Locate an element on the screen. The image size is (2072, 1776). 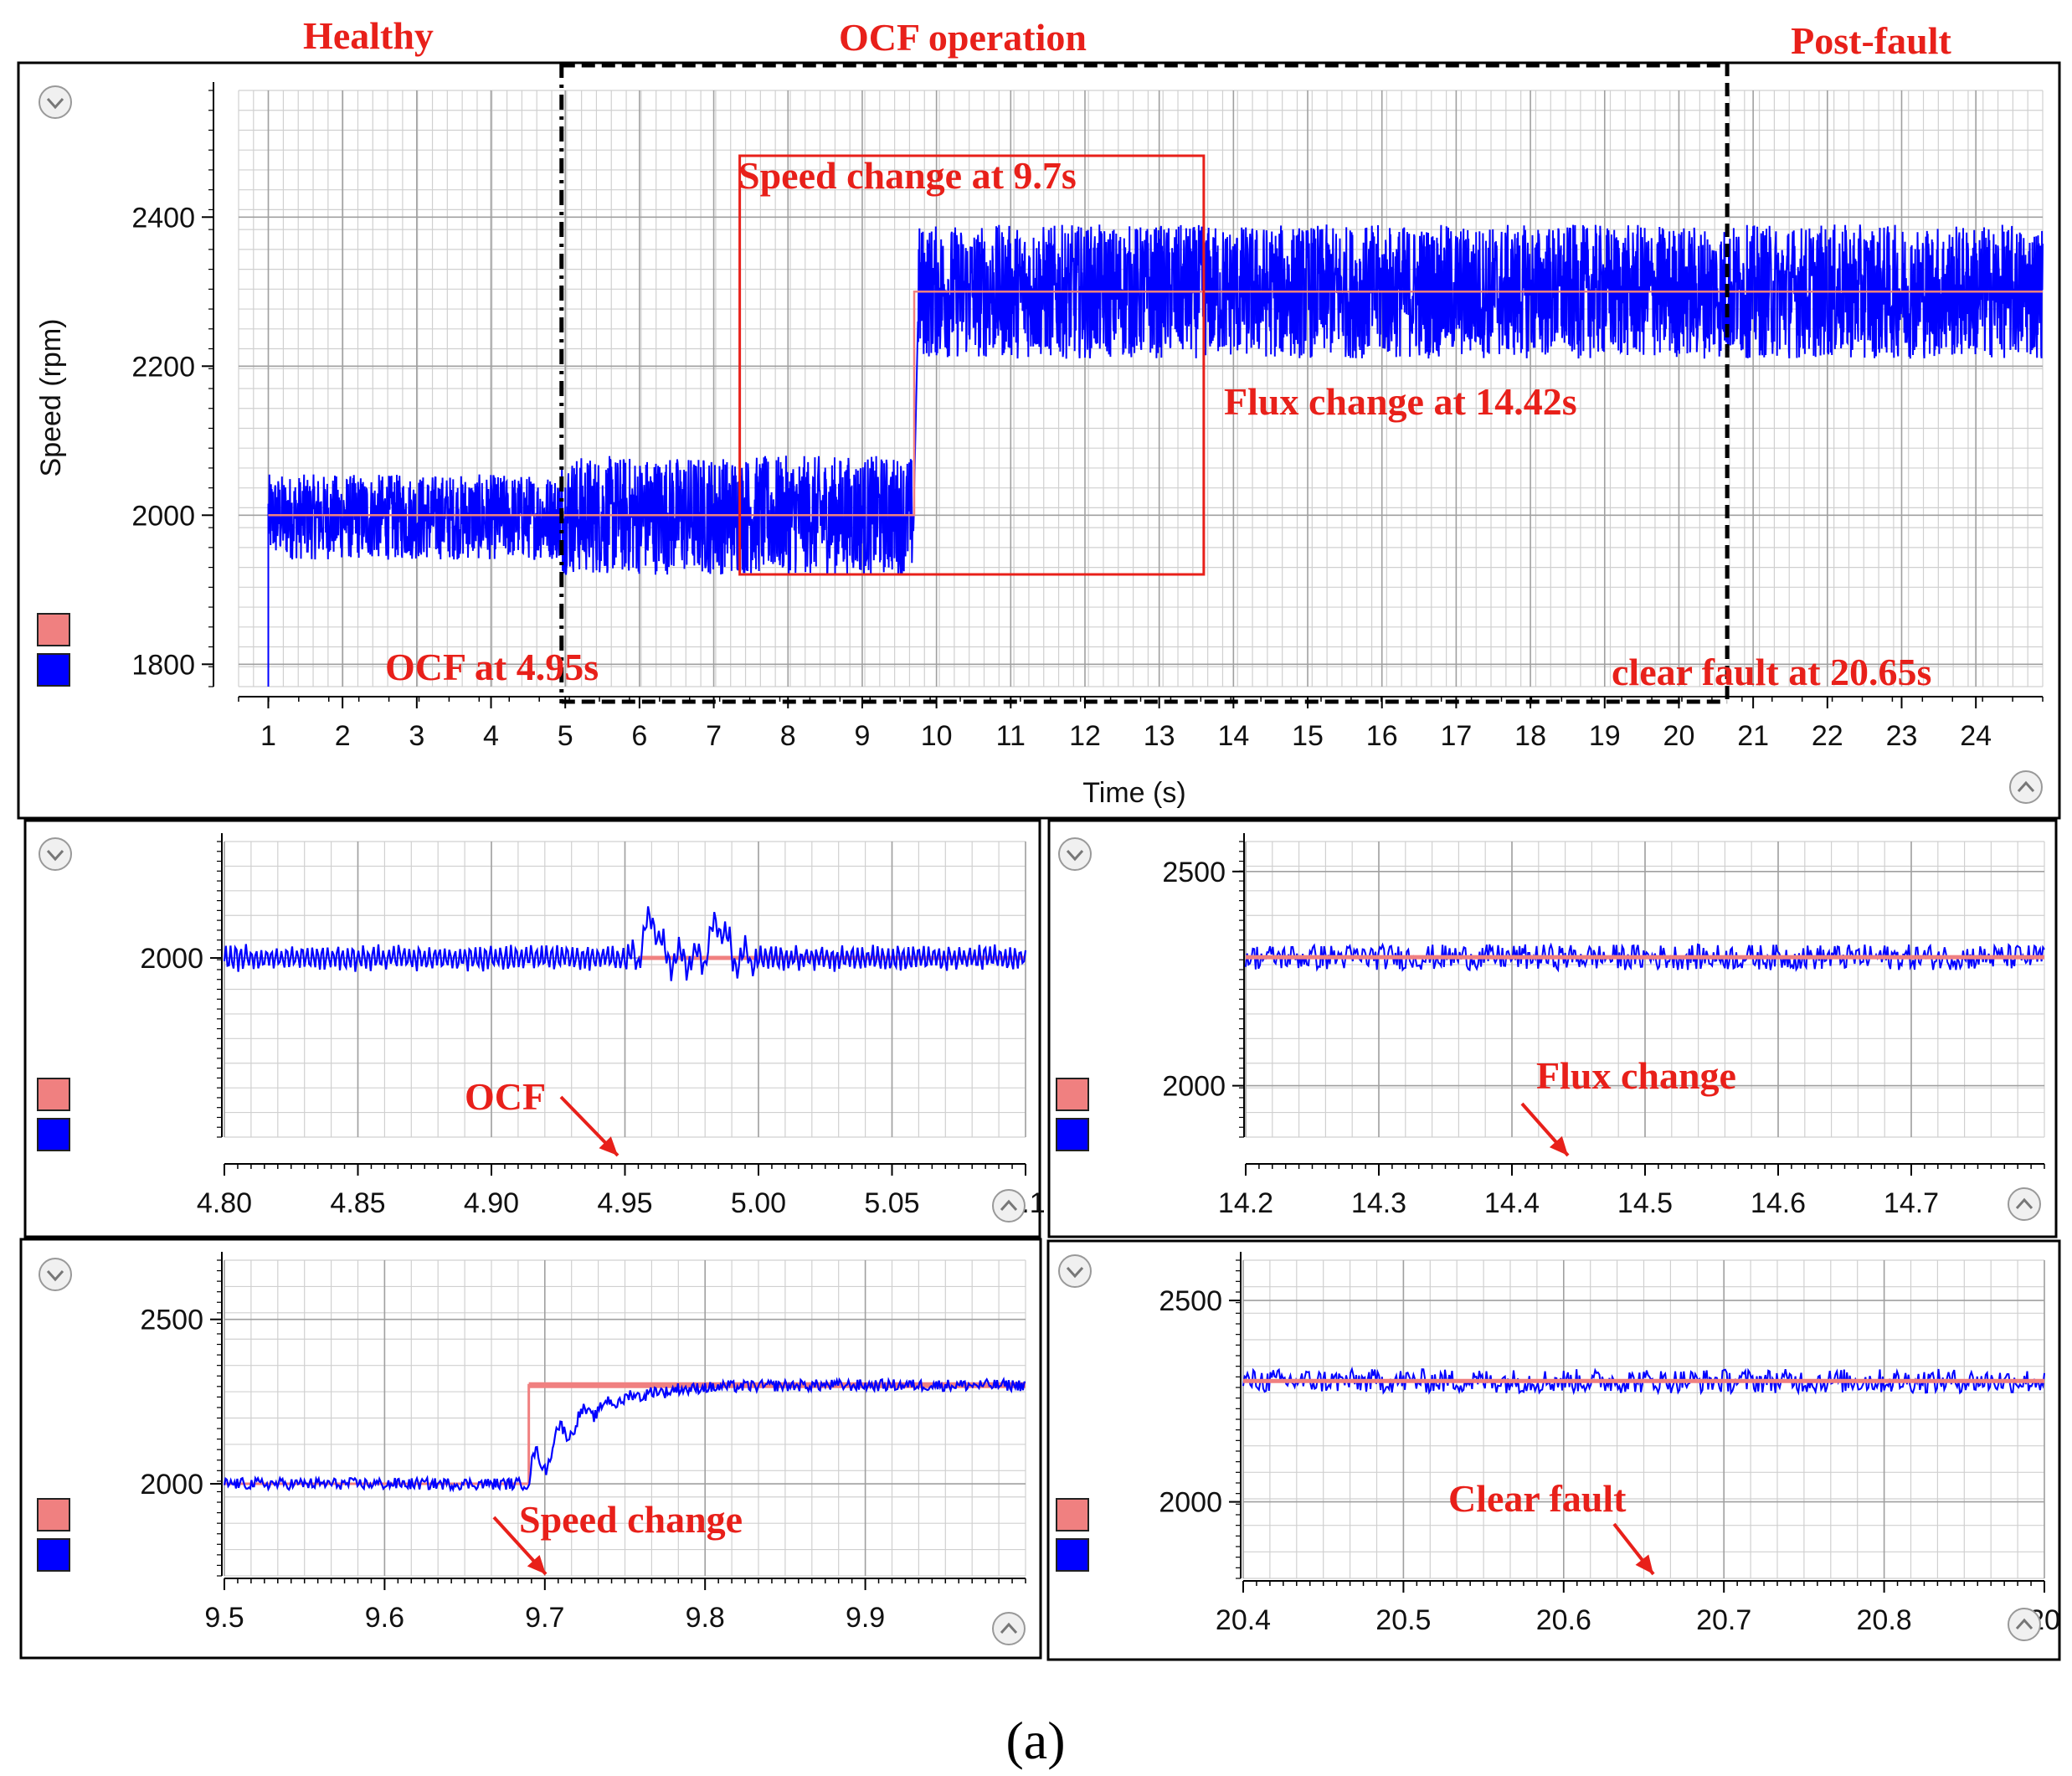
x-tick-label: 9.8 is located at coordinates (705, 1618).